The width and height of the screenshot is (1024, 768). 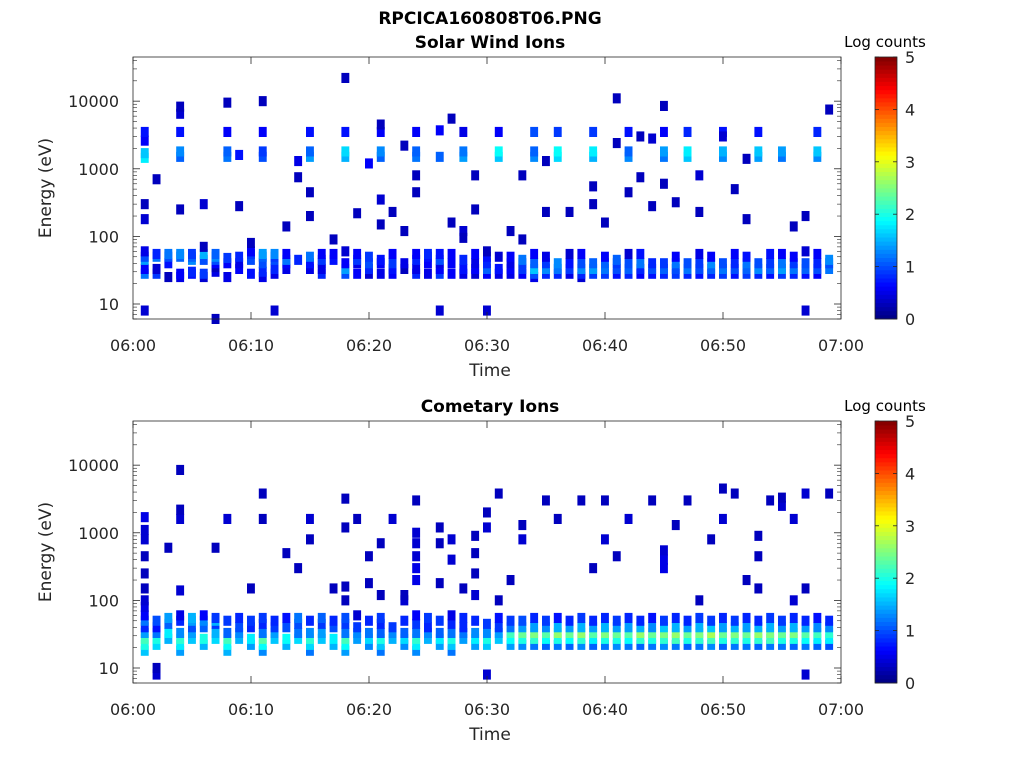 What do you see at coordinates (490, 43) in the screenshot?
I see `panel-title: Solar Wind Ions` at bounding box center [490, 43].